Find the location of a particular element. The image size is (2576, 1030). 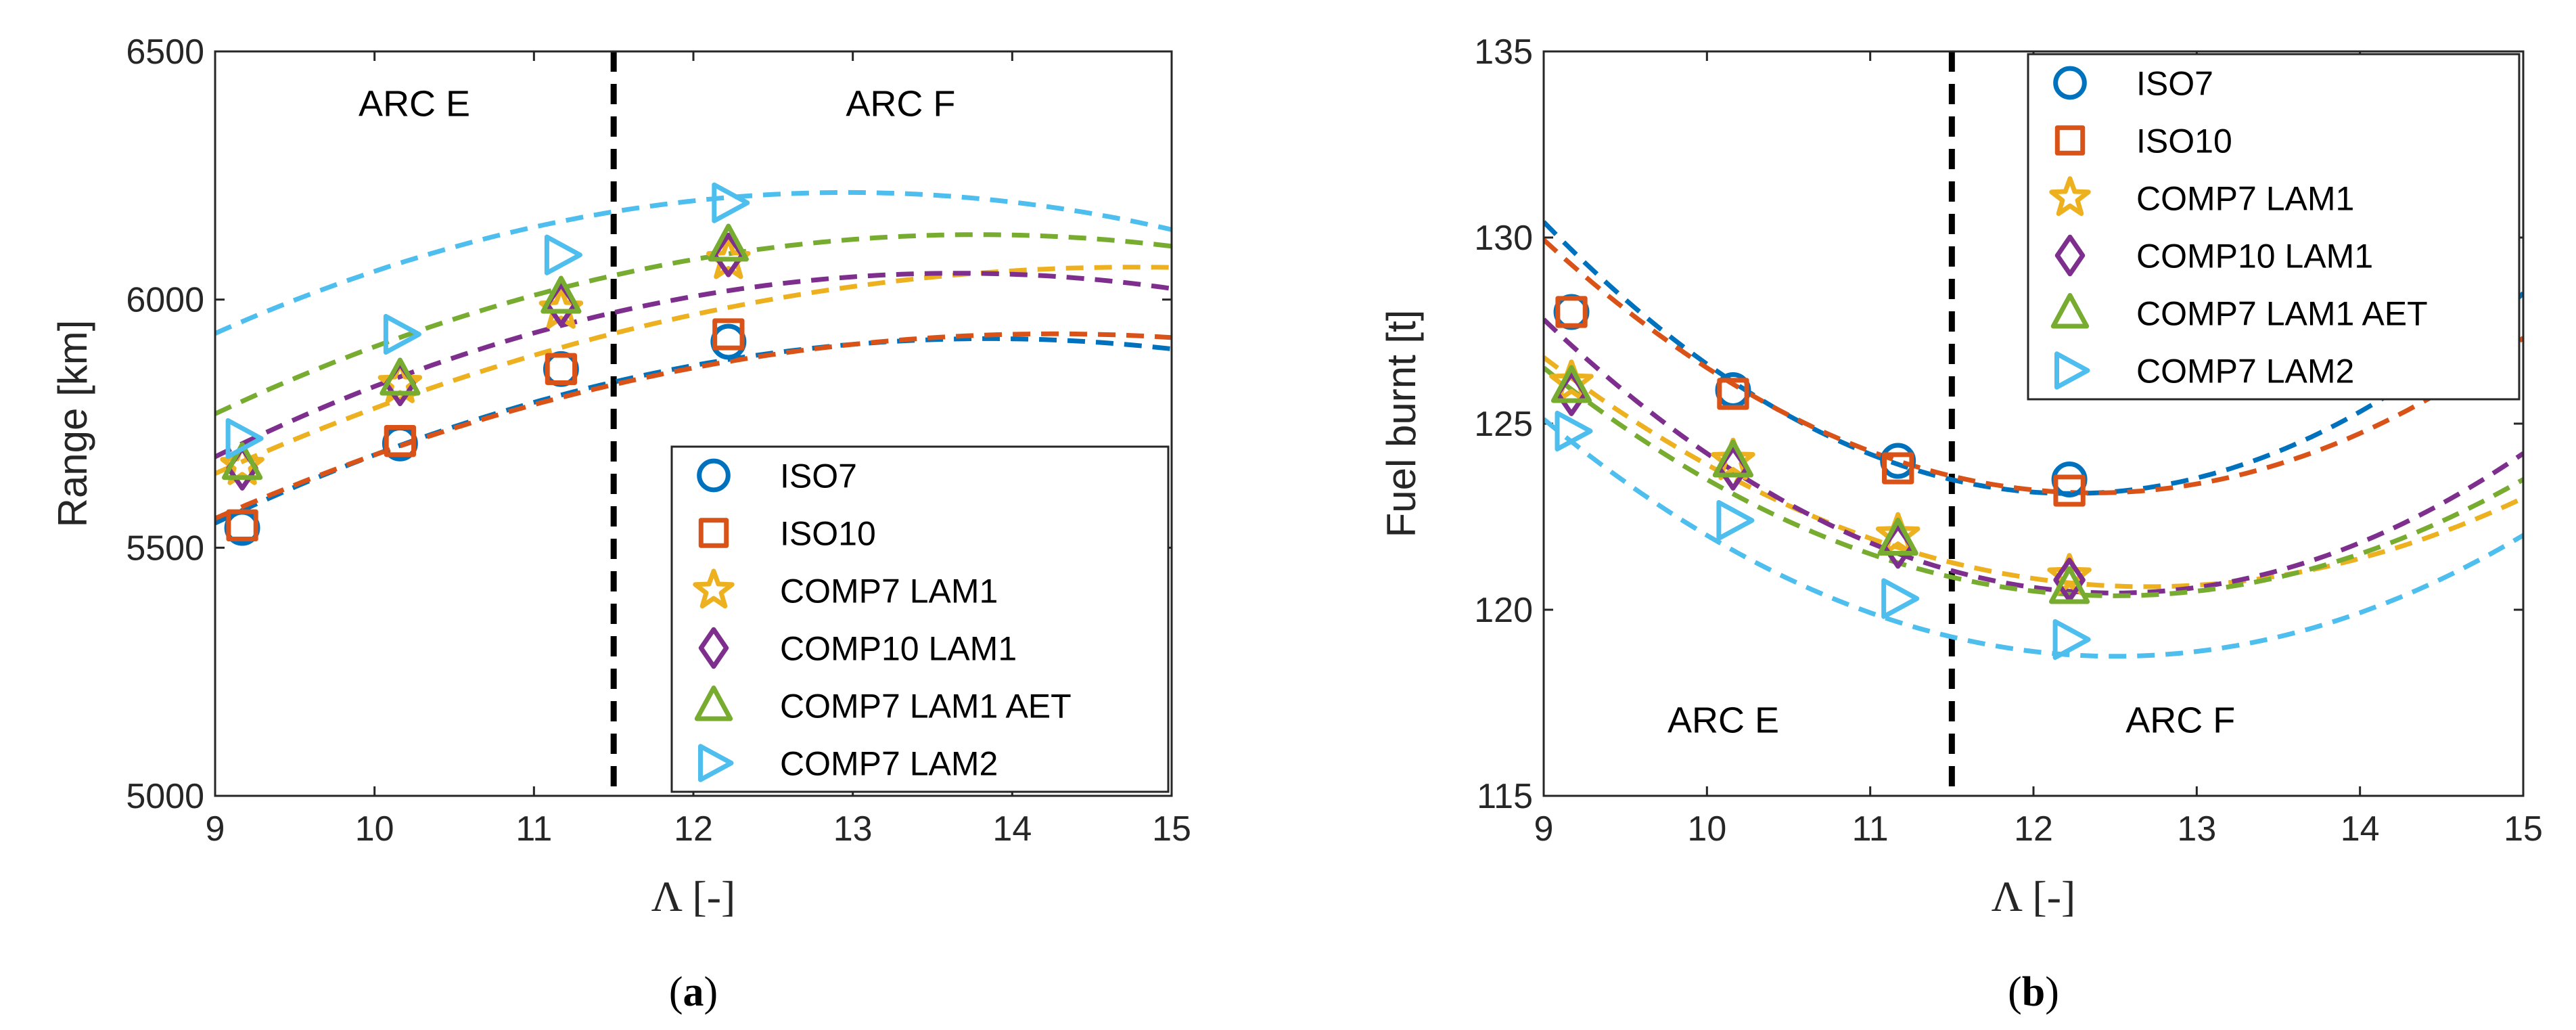

x-tick-label: 10 is located at coordinates (374, 829).